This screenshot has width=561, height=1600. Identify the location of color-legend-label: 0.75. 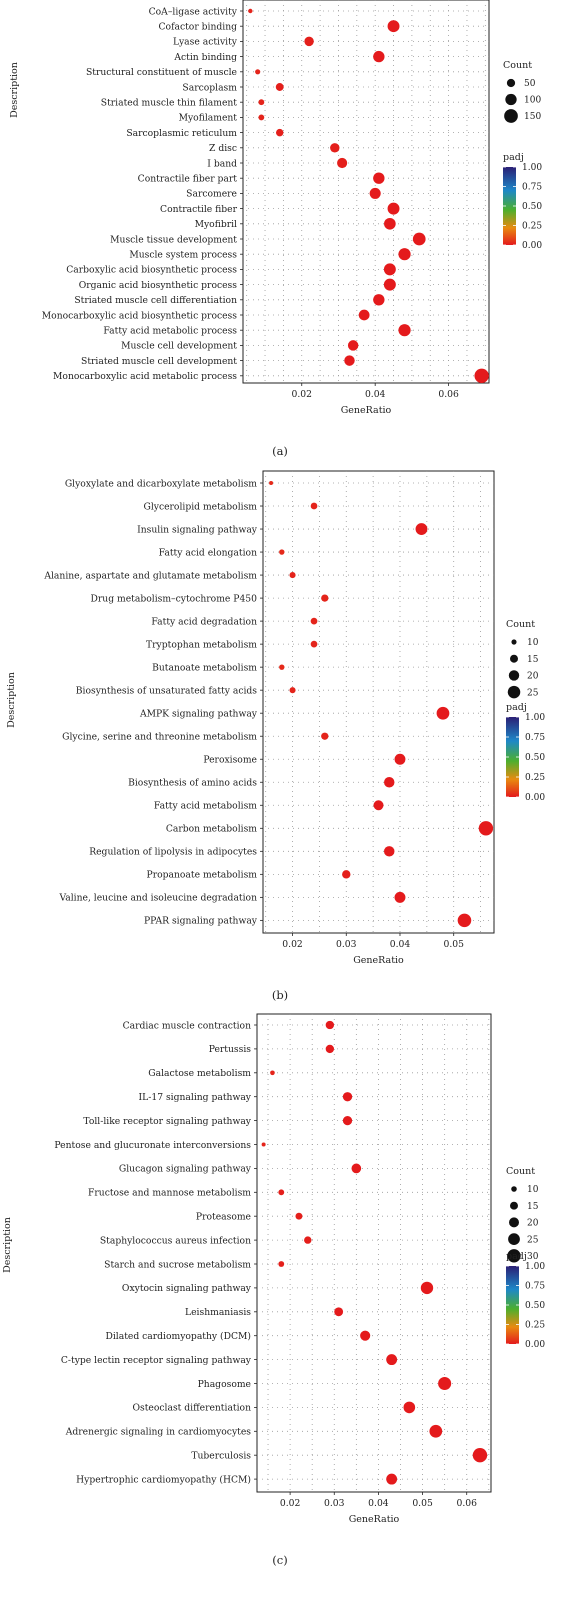
(532, 188).